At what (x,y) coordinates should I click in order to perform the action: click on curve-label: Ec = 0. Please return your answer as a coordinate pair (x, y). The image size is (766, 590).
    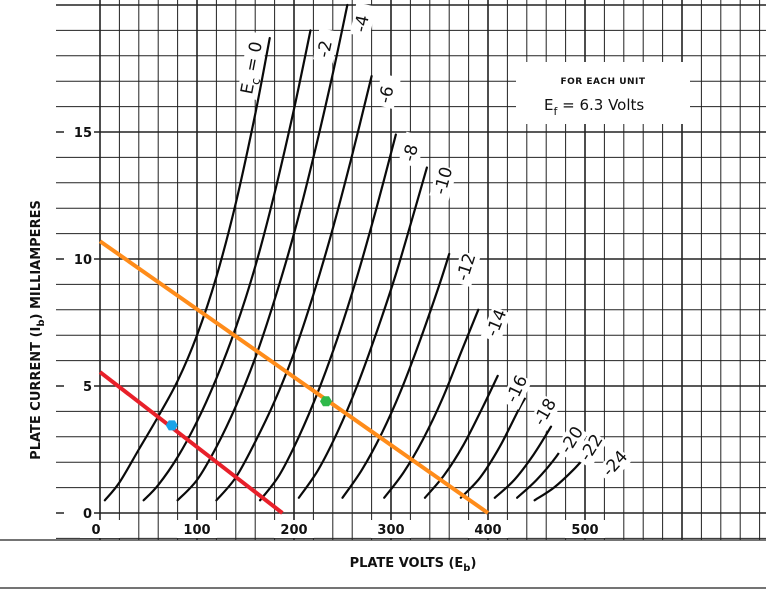
    Looking at the image, I should click on (252, 65).